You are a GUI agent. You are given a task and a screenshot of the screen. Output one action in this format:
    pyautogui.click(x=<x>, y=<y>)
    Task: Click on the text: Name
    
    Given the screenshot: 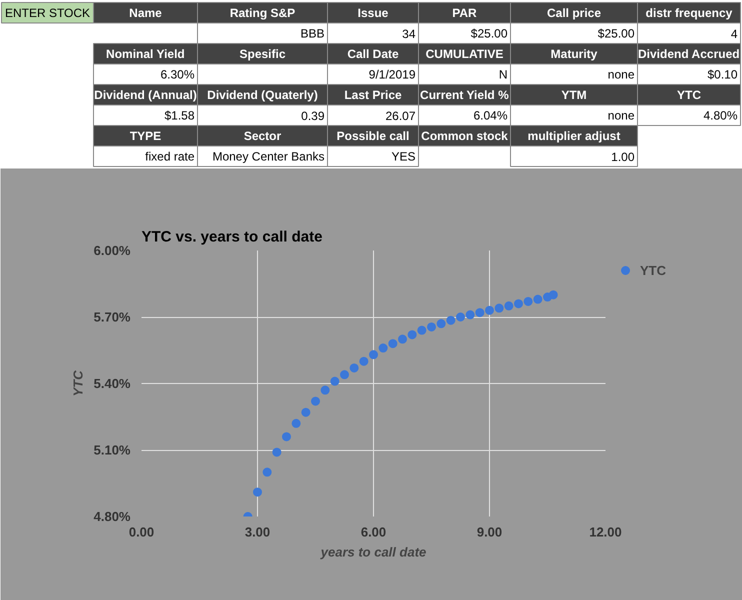 What is the action you would take?
    pyautogui.click(x=145, y=13)
    